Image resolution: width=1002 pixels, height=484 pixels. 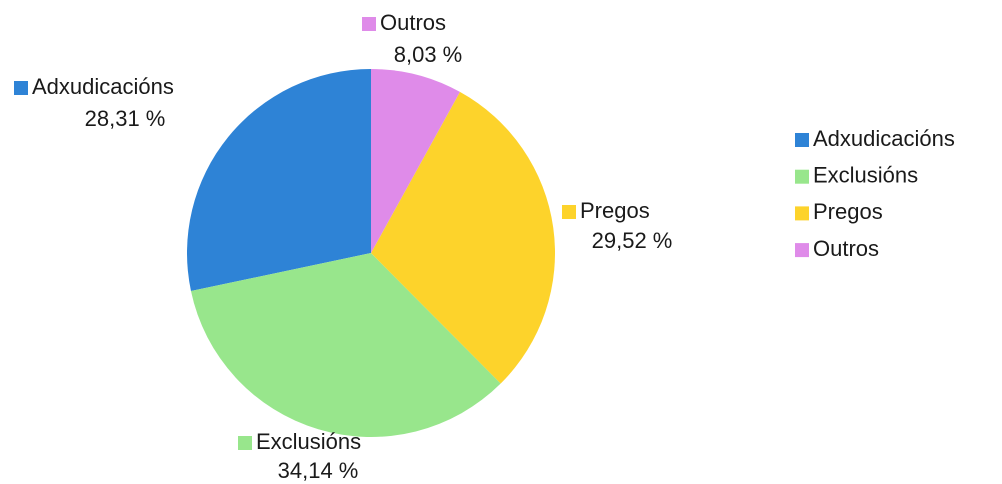 I want to click on slice-label: Exclusións, so click(x=308, y=441).